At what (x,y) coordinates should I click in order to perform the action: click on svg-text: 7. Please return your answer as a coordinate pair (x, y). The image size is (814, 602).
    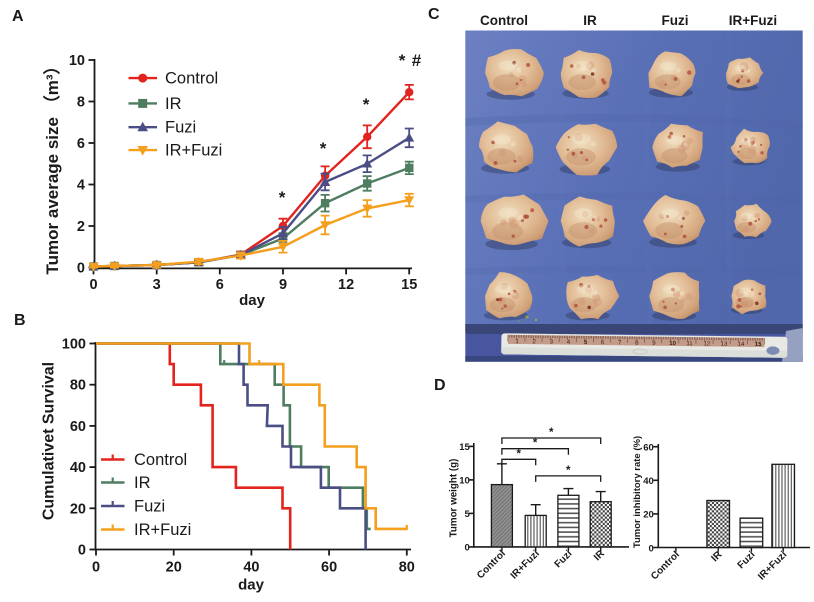
    Looking at the image, I should click on (620, 343).